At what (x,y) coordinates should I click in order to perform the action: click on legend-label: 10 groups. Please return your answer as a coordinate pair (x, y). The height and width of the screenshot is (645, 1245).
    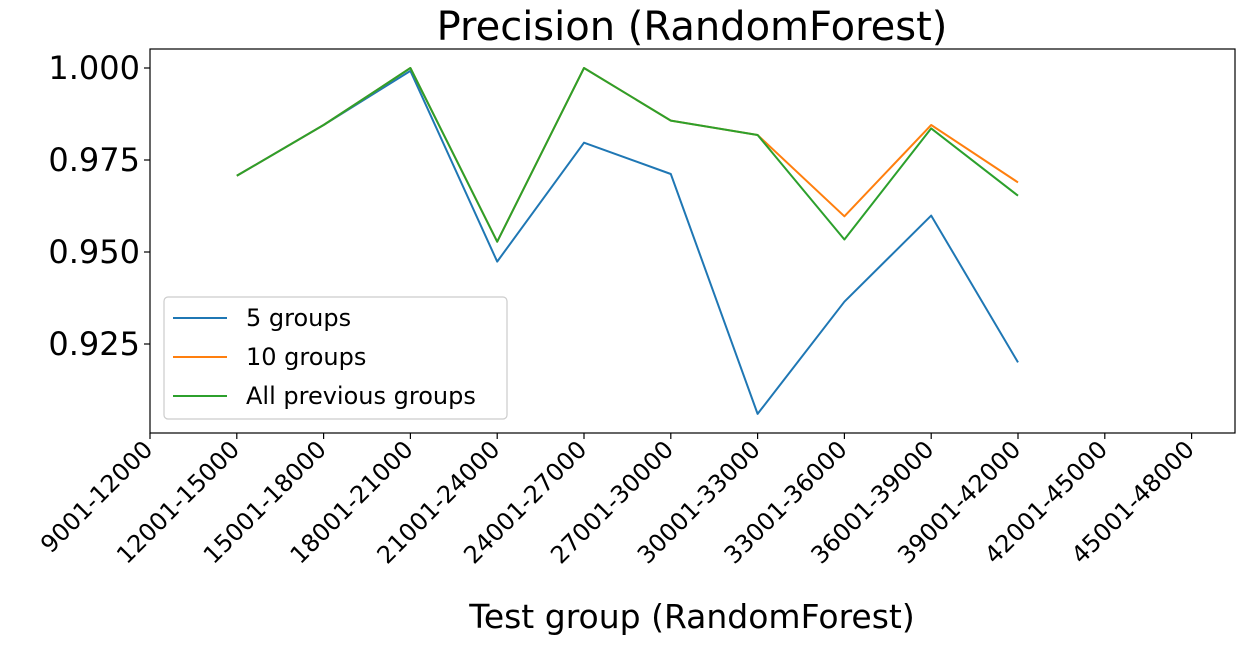
    Looking at the image, I should click on (306, 357).